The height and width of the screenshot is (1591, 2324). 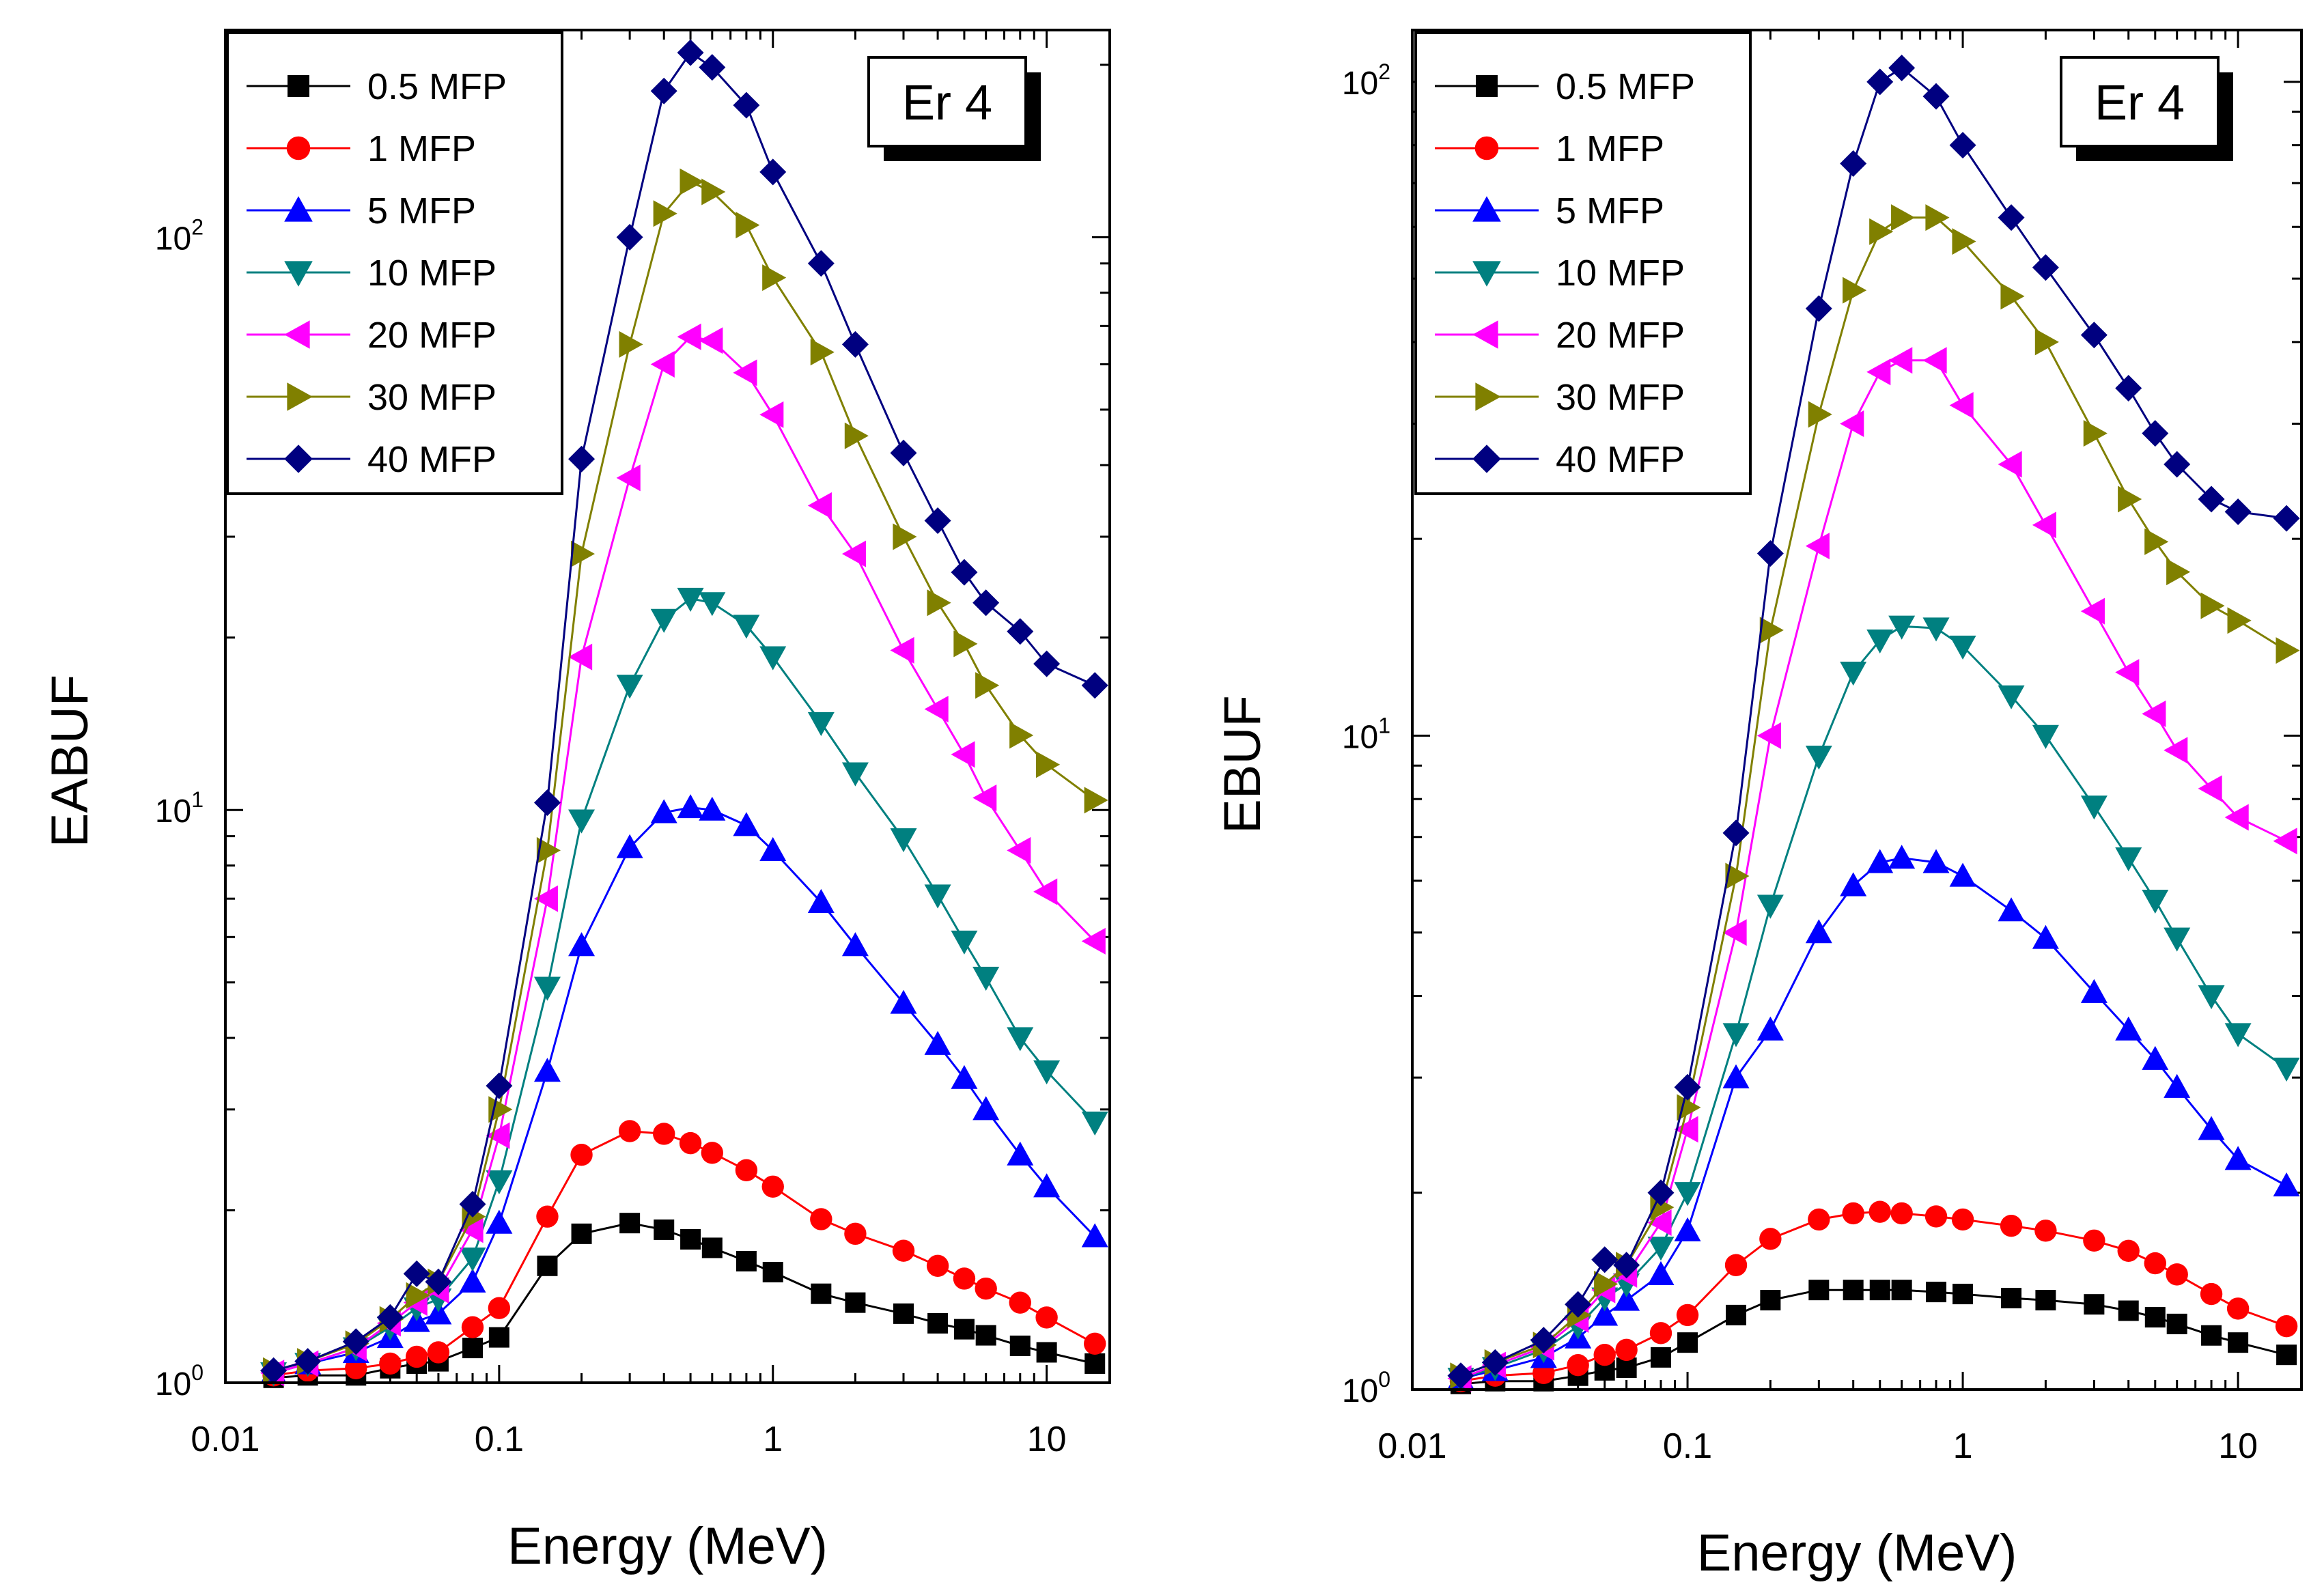 I want to click on y-axis-label: EBUF, so click(x=1243, y=765).